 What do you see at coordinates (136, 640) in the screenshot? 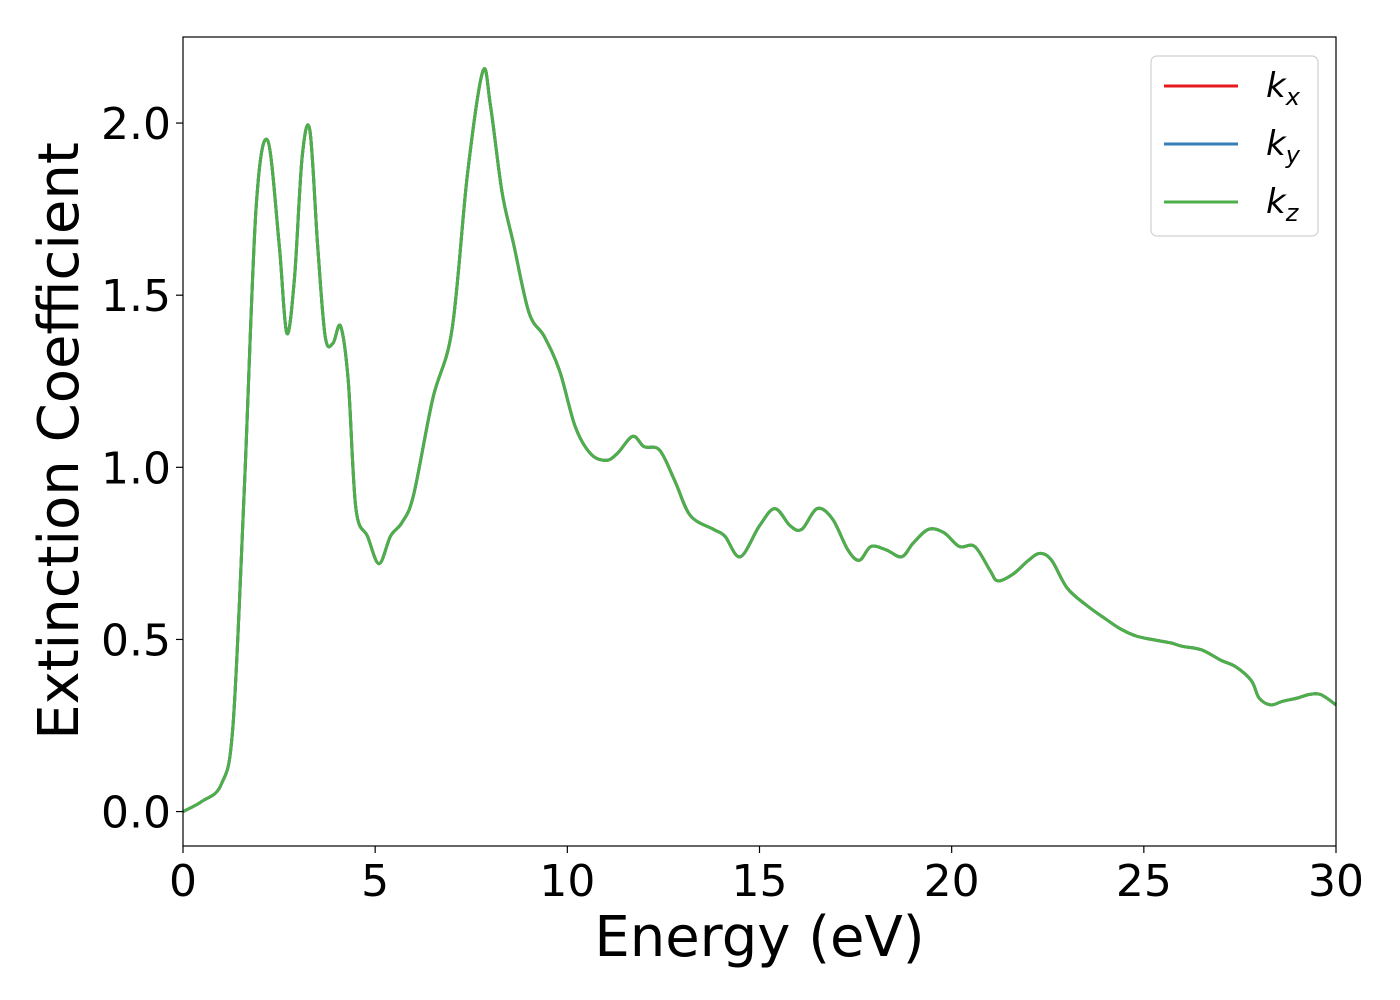
I see `y-tick-label: 0.5` at bounding box center [136, 640].